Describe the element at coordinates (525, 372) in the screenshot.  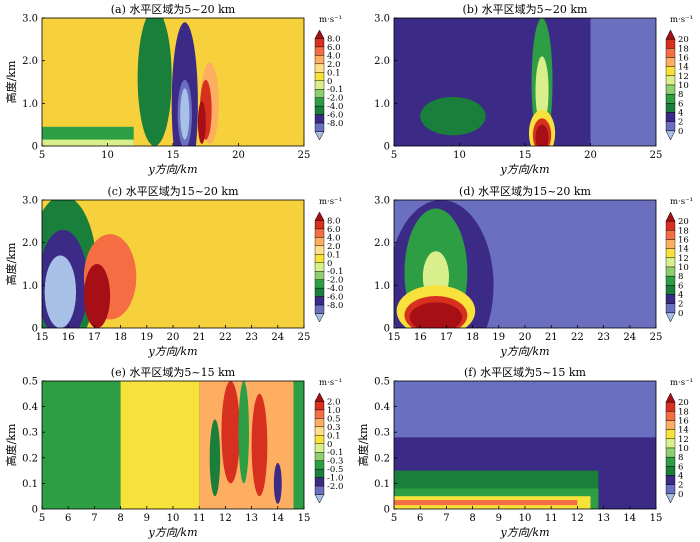
I see `panel-title: (f) 水平区域为5~15 km` at that location.